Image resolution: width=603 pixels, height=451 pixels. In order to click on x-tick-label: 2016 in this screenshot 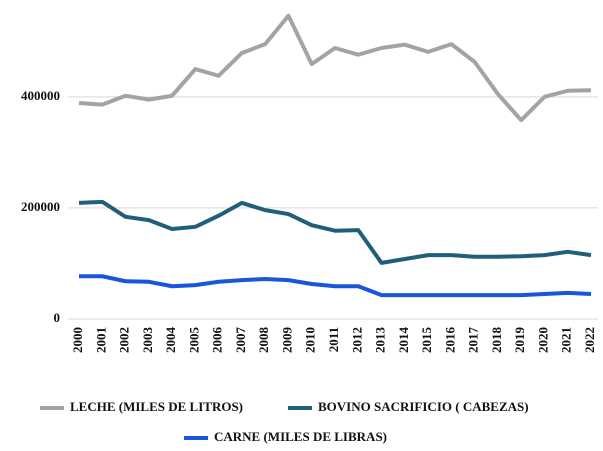, I will do `click(449, 340)`.